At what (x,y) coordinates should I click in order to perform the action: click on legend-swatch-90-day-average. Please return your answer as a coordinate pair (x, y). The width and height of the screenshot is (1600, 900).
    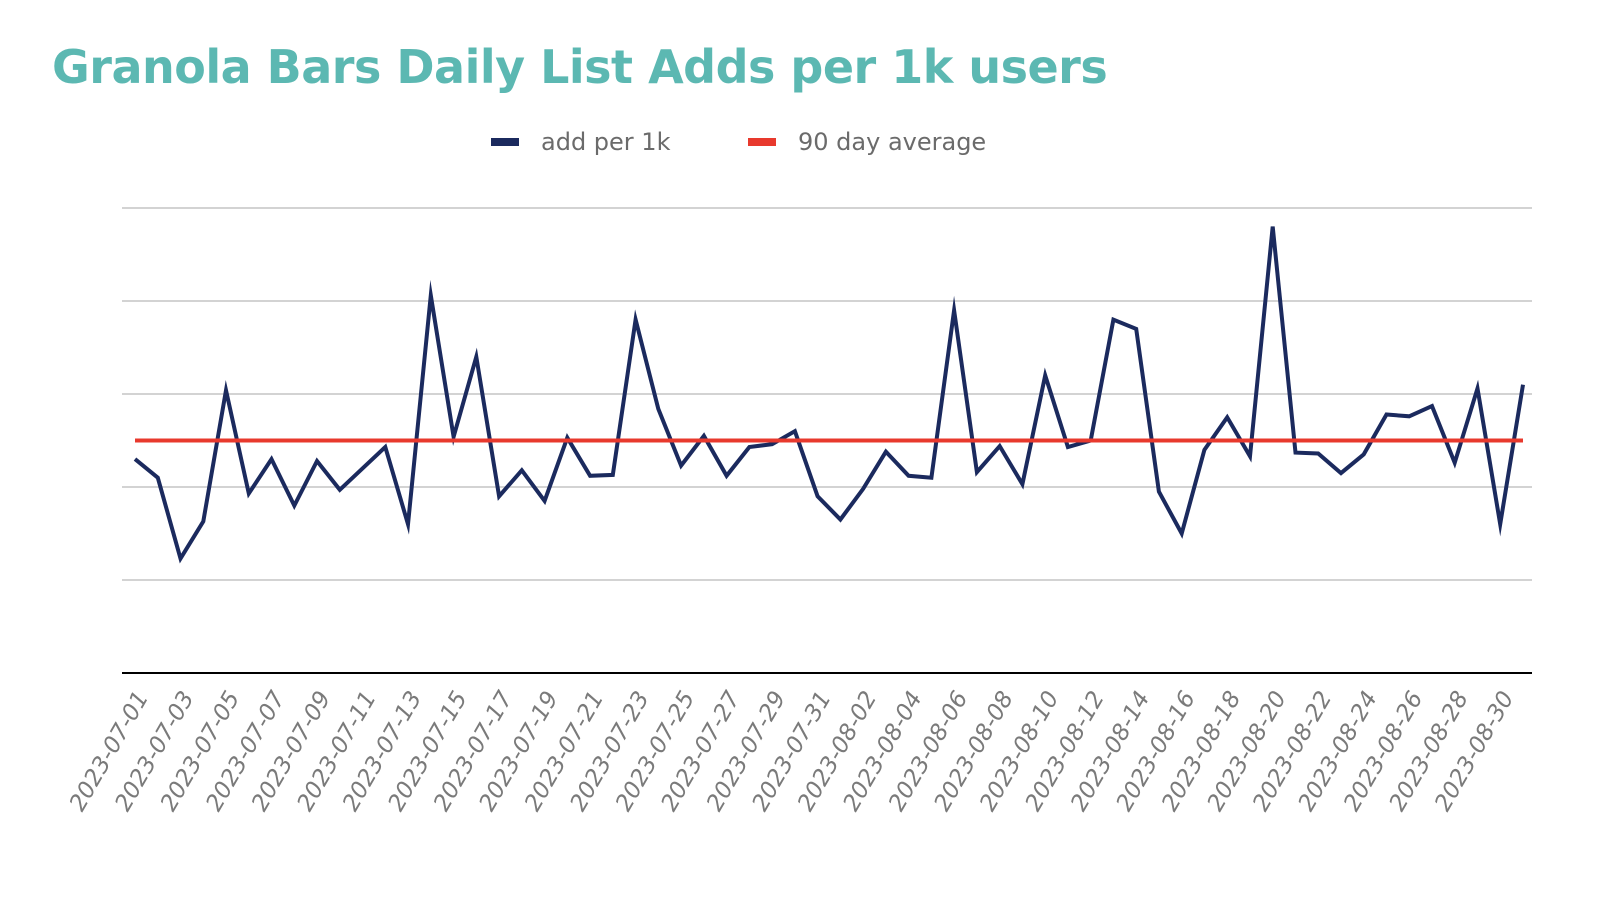
    Looking at the image, I should click on (762, 142).